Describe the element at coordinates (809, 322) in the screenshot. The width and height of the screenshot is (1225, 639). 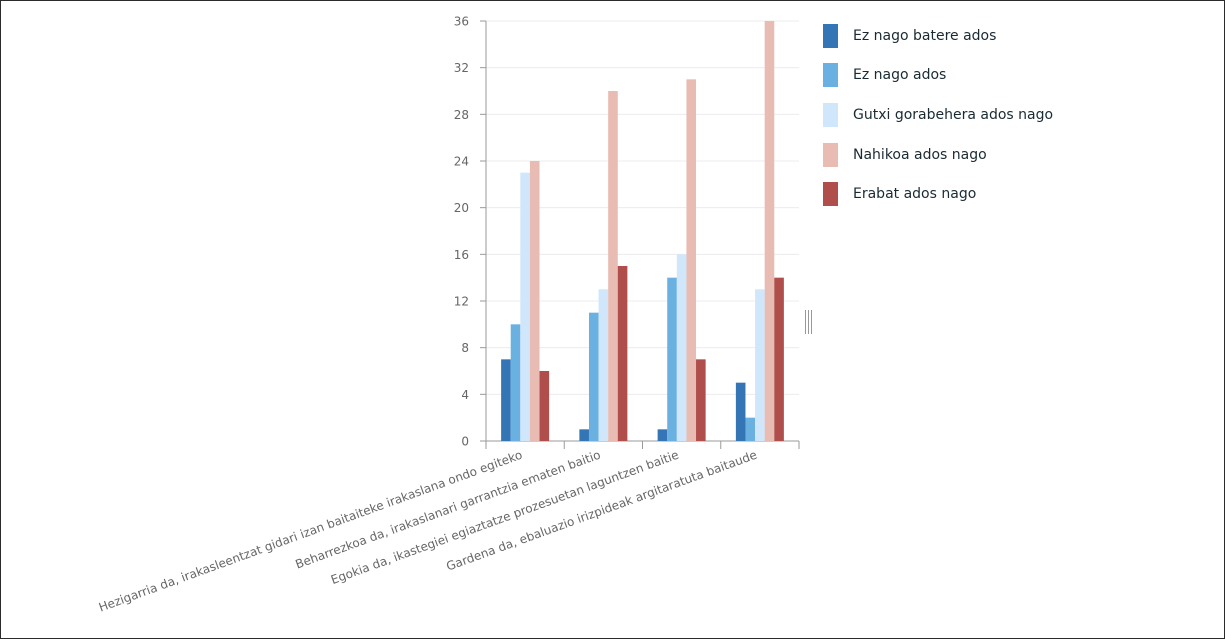
I see `resize-handle` at that location.